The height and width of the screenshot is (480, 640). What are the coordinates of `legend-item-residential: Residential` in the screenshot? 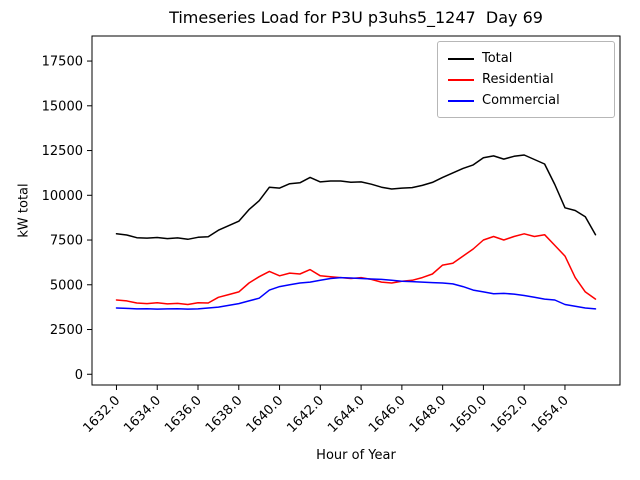 It's located at (526, 79).